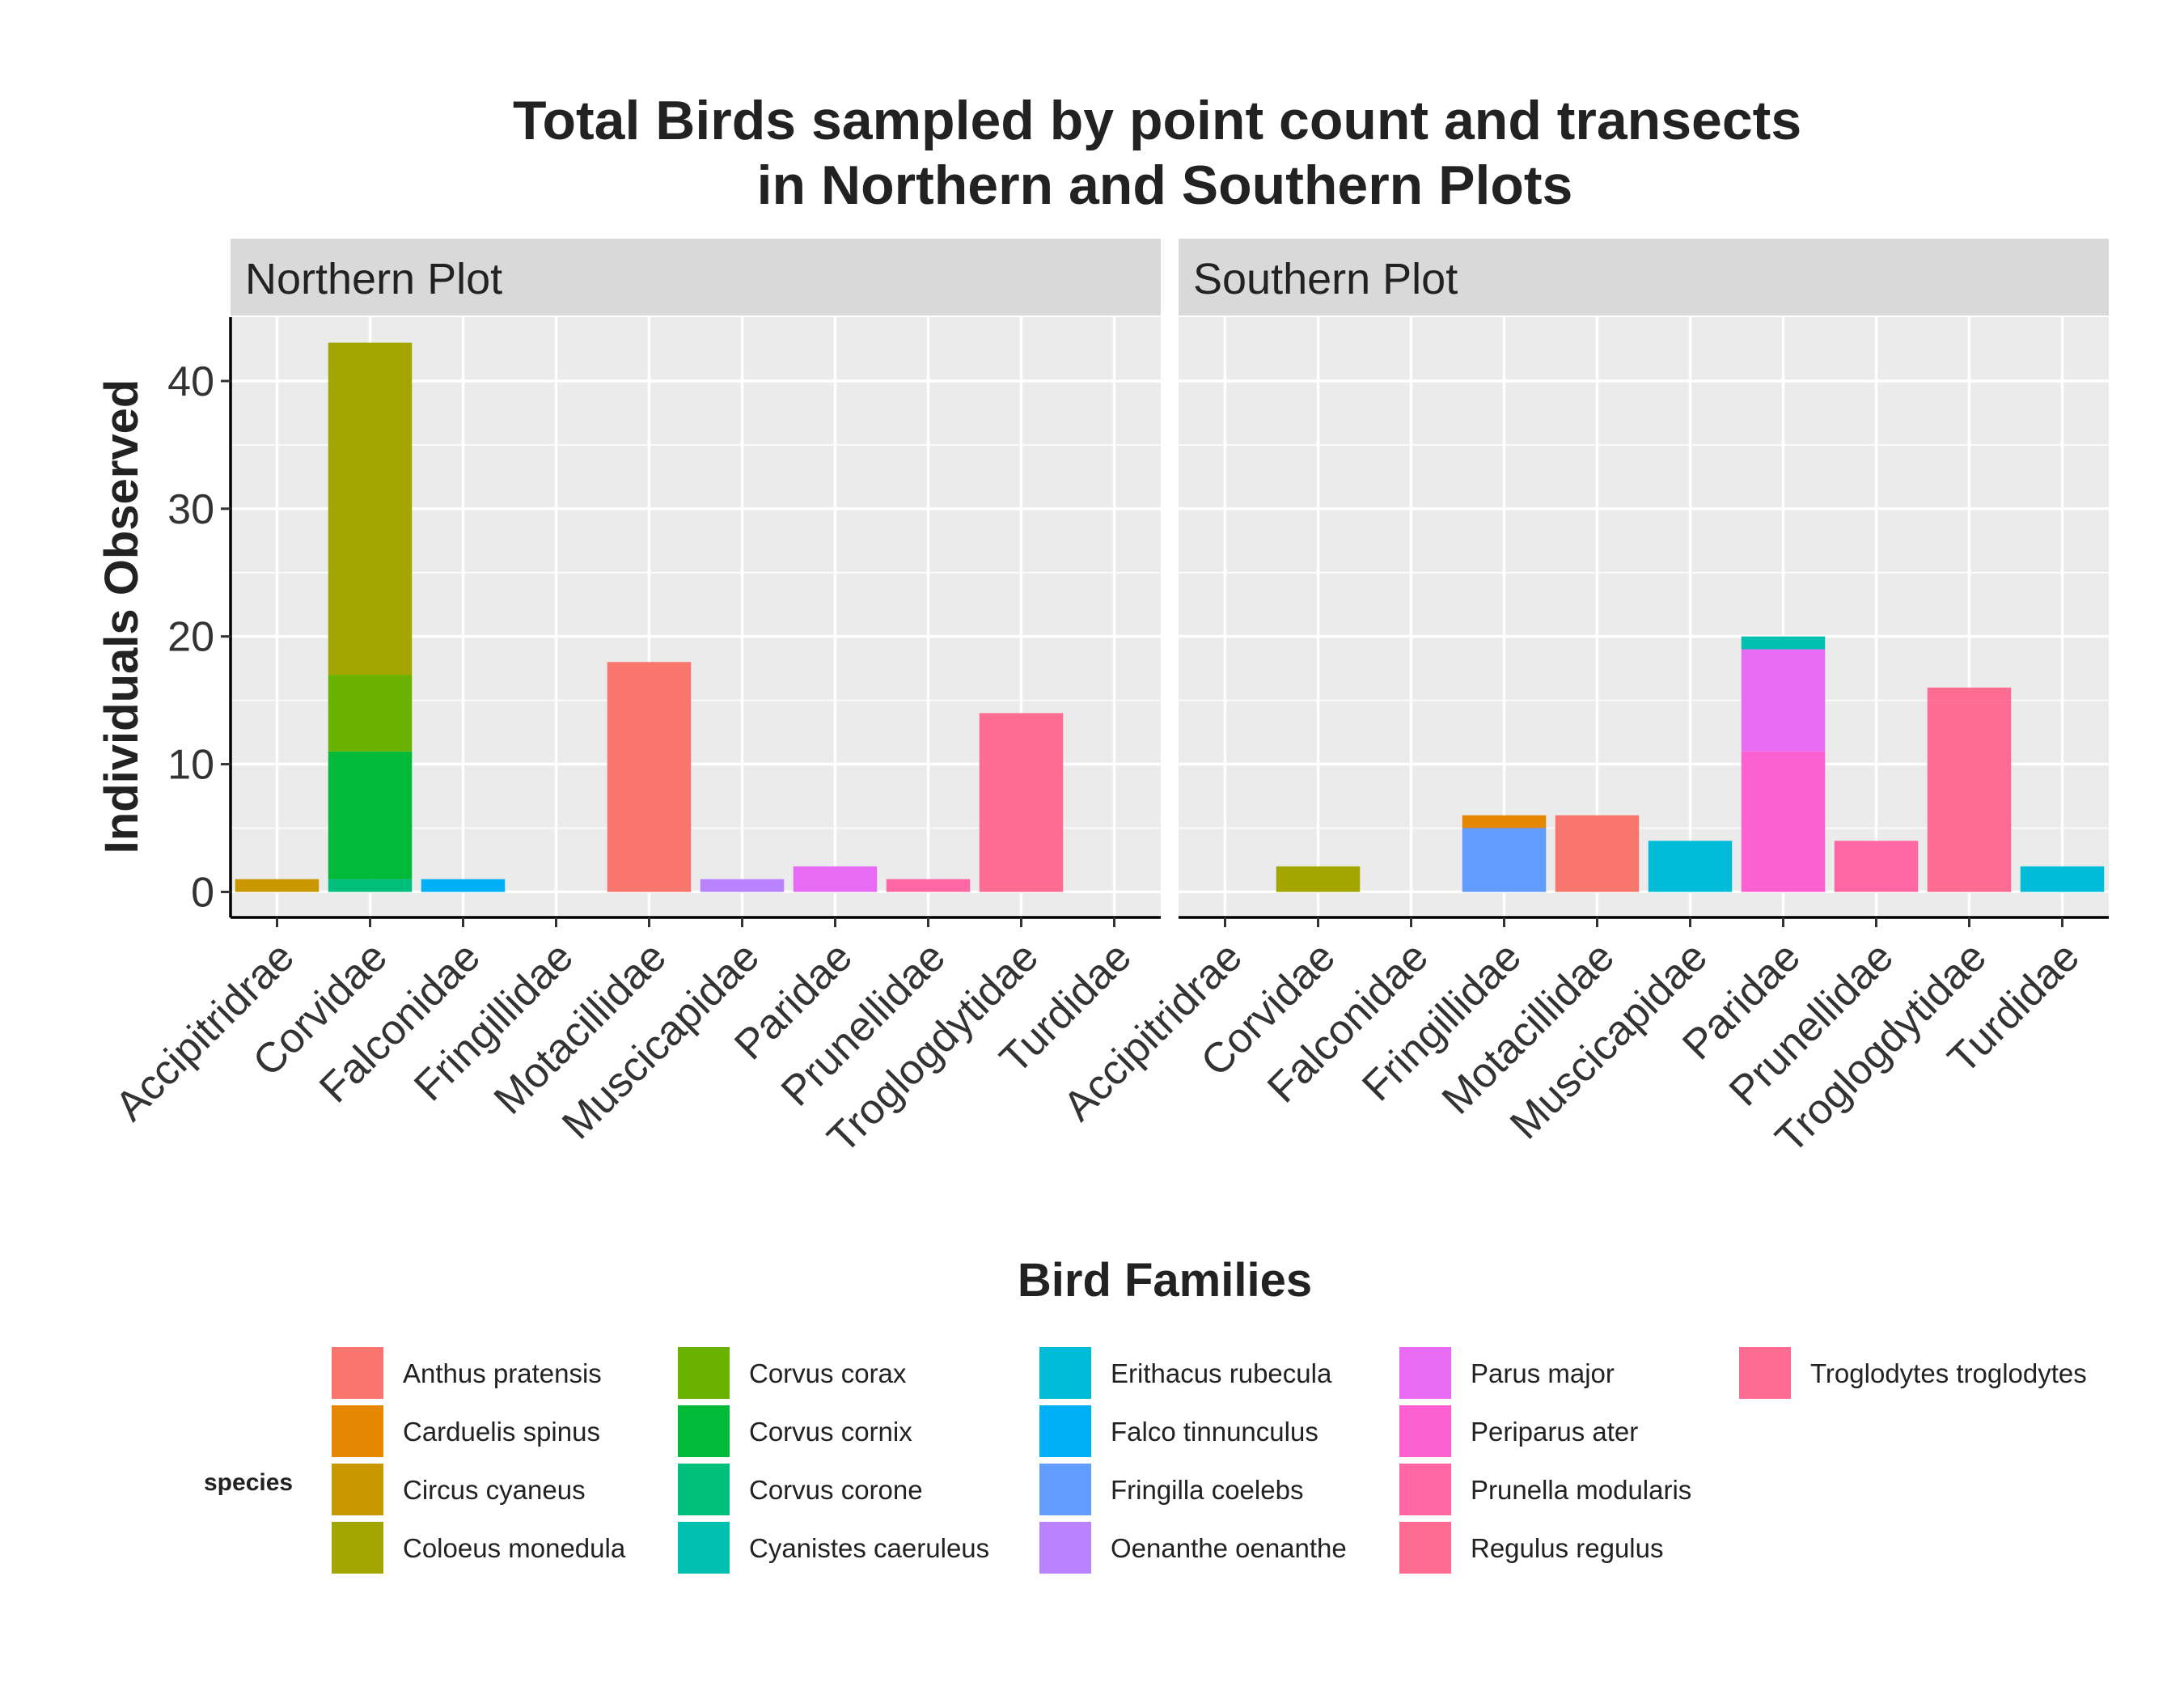  I want to click on legend-label: Coloeus monedula, so click(514, 1548).